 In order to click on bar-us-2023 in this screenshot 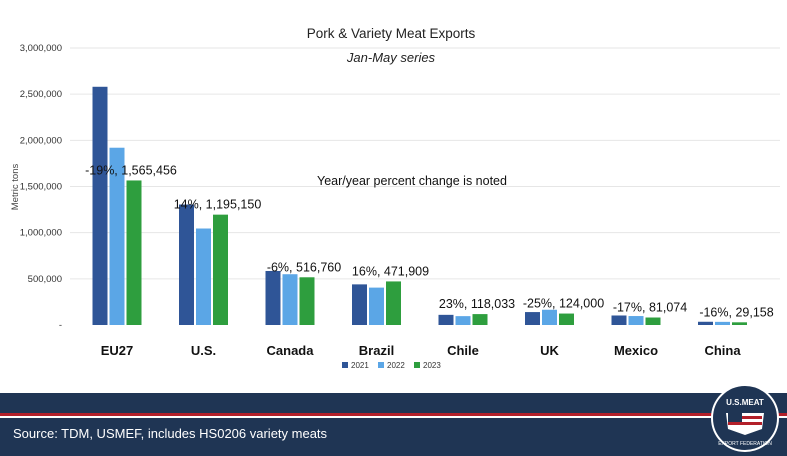, I will do `click(220, 269)`.